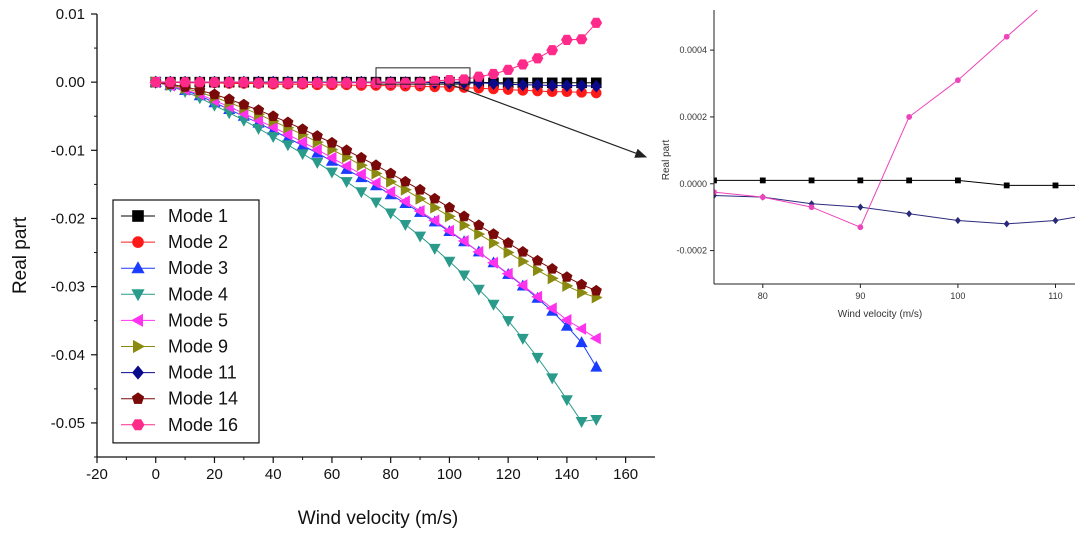  What do you see at coordinates (423, 76) in the screenshot?
I see `zoom-region-box` at bounding box center [423, 76].